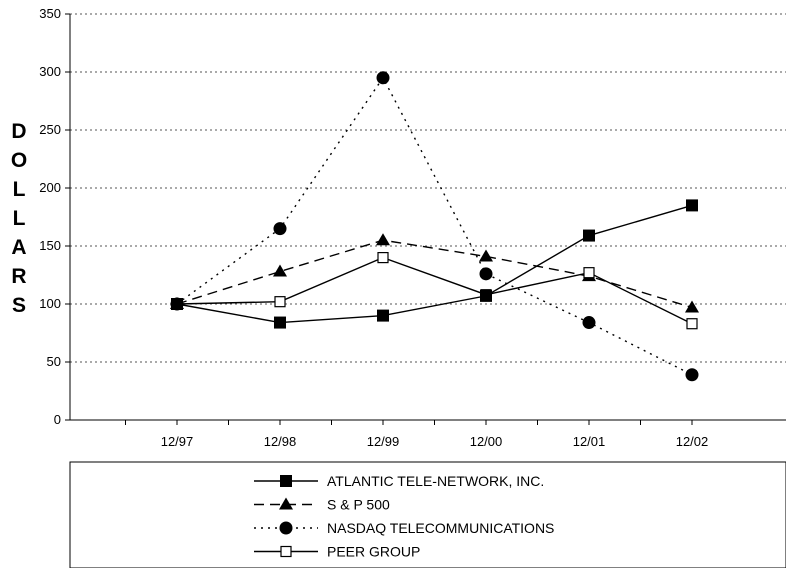 The width and height of the screenshot is (786, 568). Describe the element at coordinates (486, 441) in the screenshot. I see `x-tick-label: 12/00` at that location.